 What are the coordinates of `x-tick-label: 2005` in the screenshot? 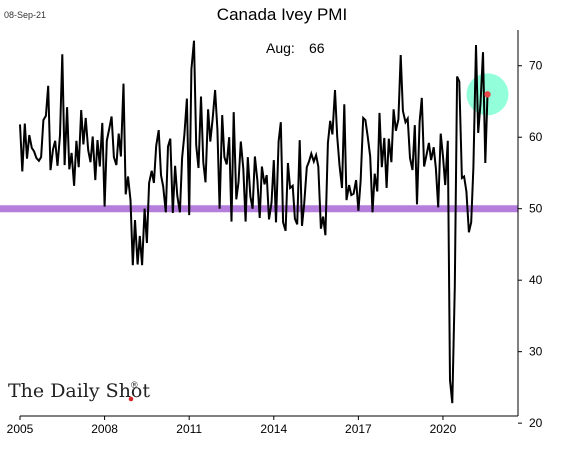 It's located at (20, 429).